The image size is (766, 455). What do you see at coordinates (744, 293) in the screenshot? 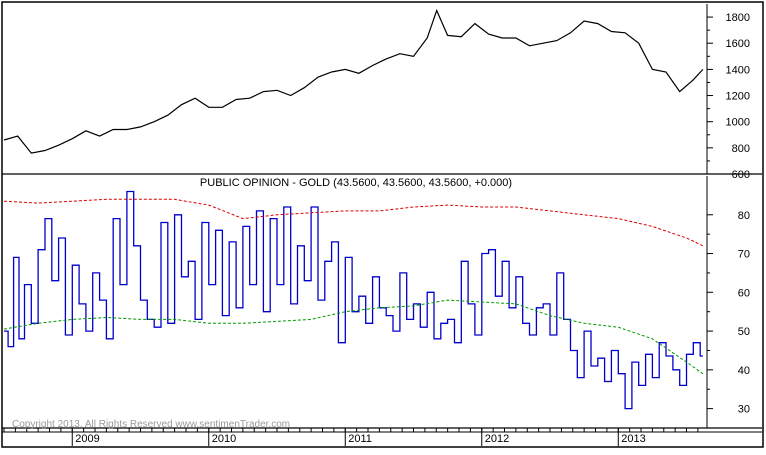
I see `opinion-y-tick-label: 60` at bounding box center [744, 293].